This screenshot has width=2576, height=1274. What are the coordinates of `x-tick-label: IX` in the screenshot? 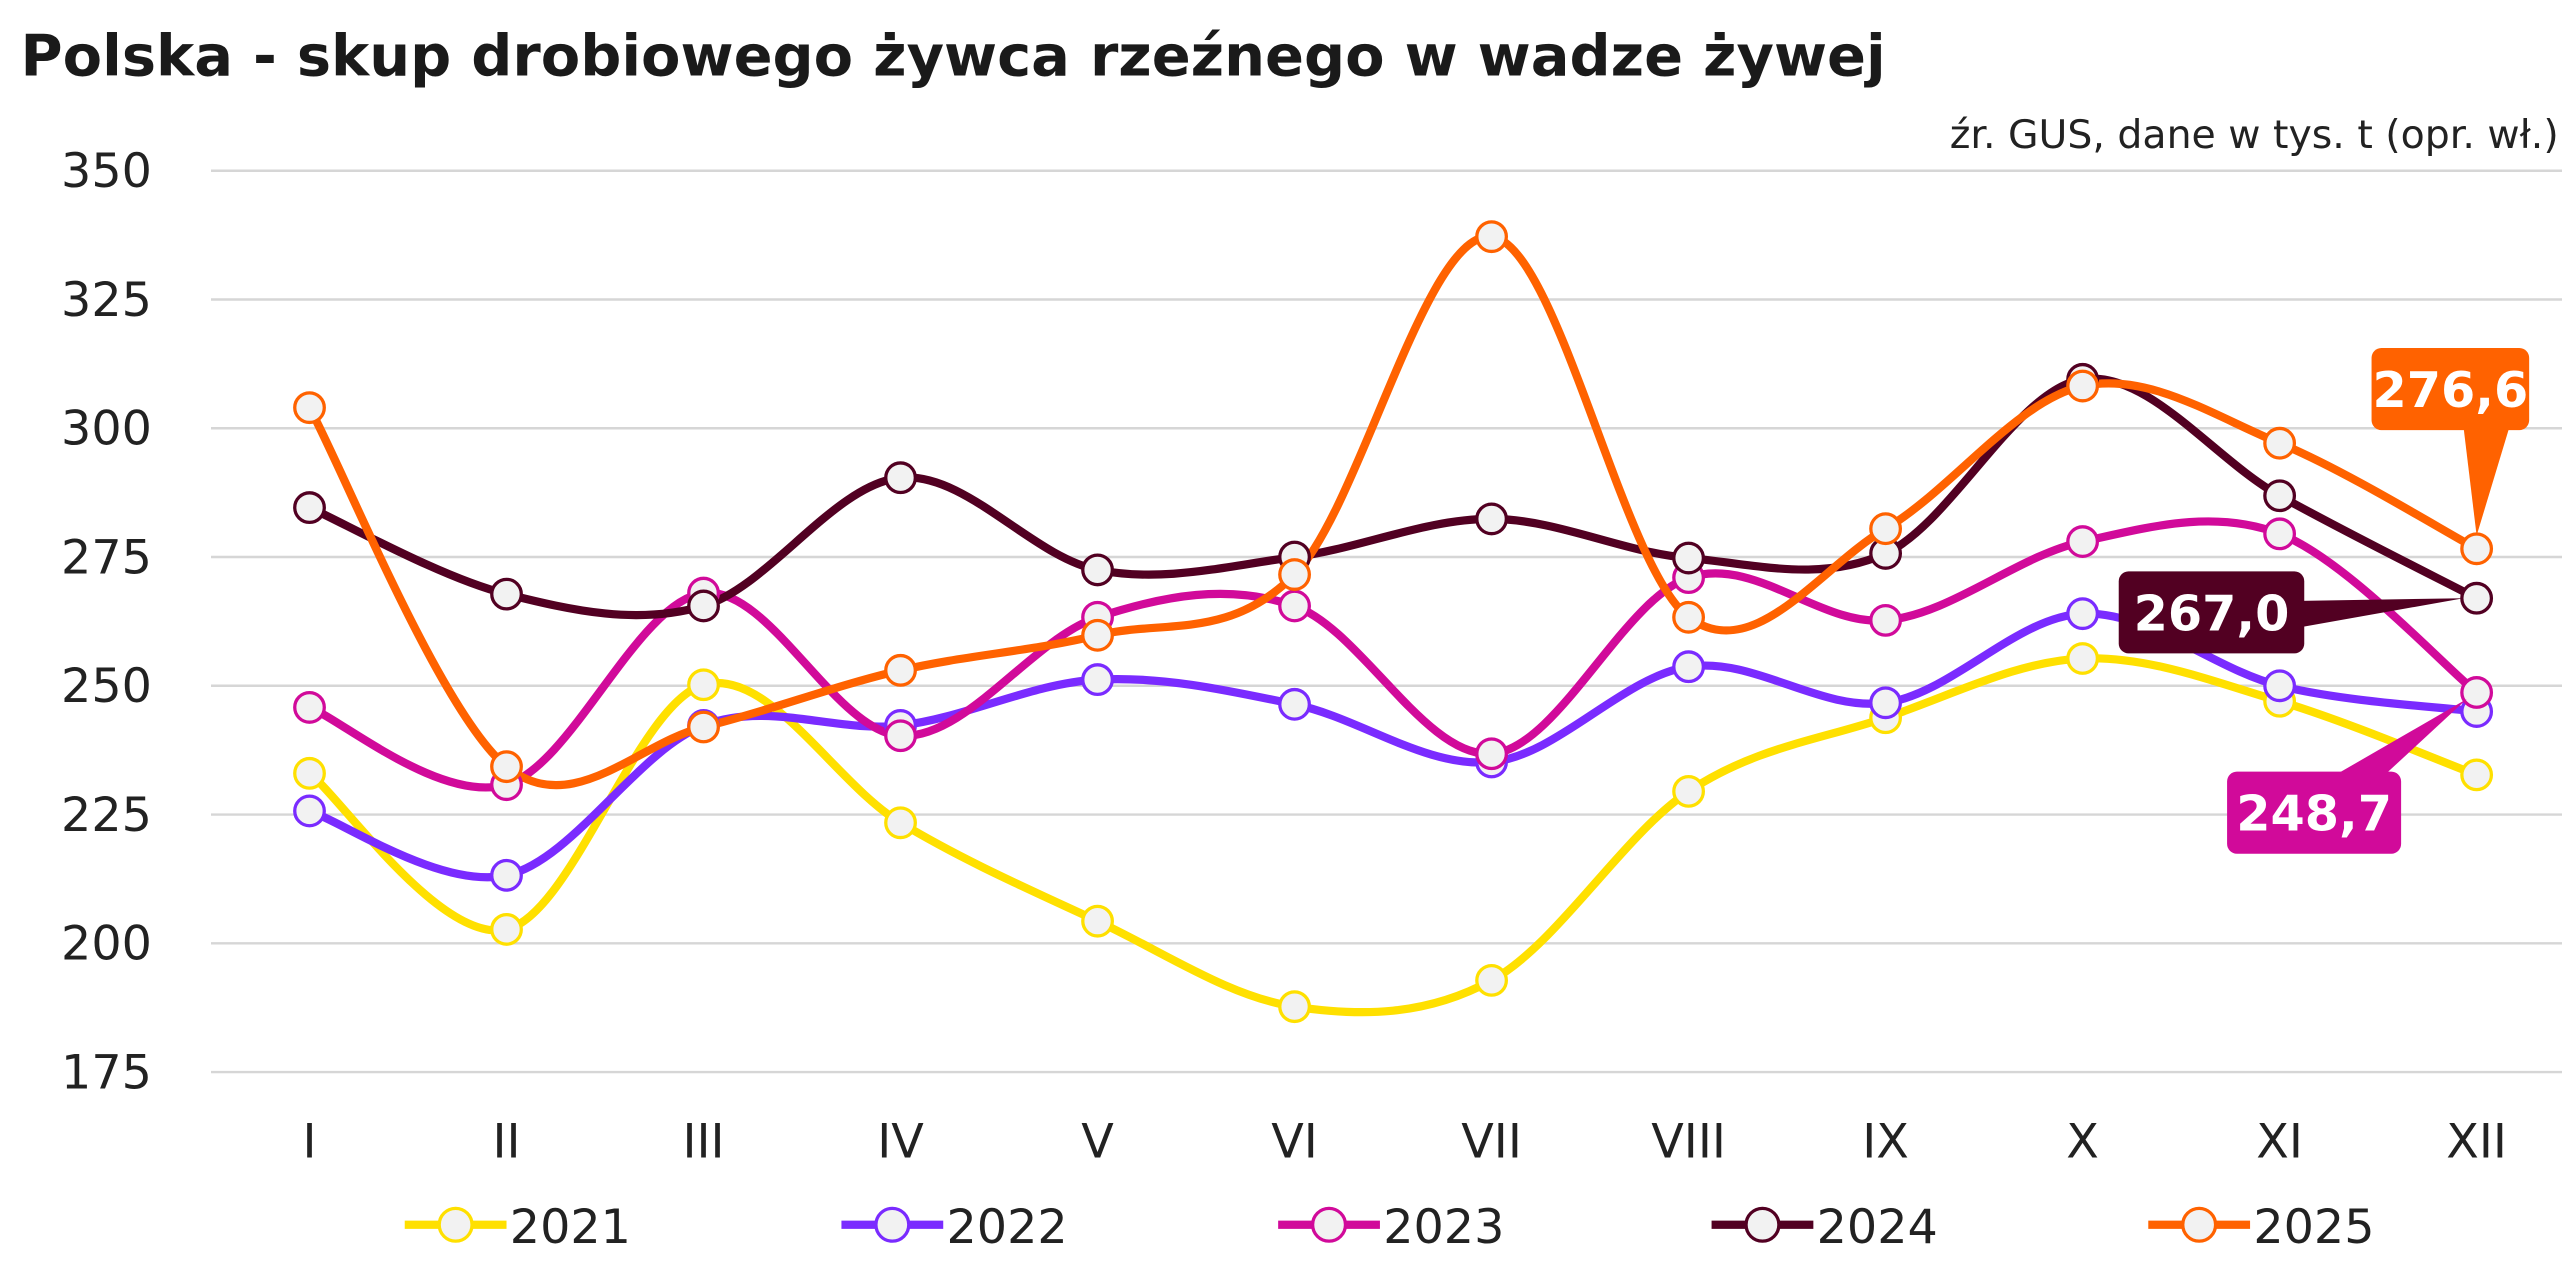 It's located at (1885, 1141).